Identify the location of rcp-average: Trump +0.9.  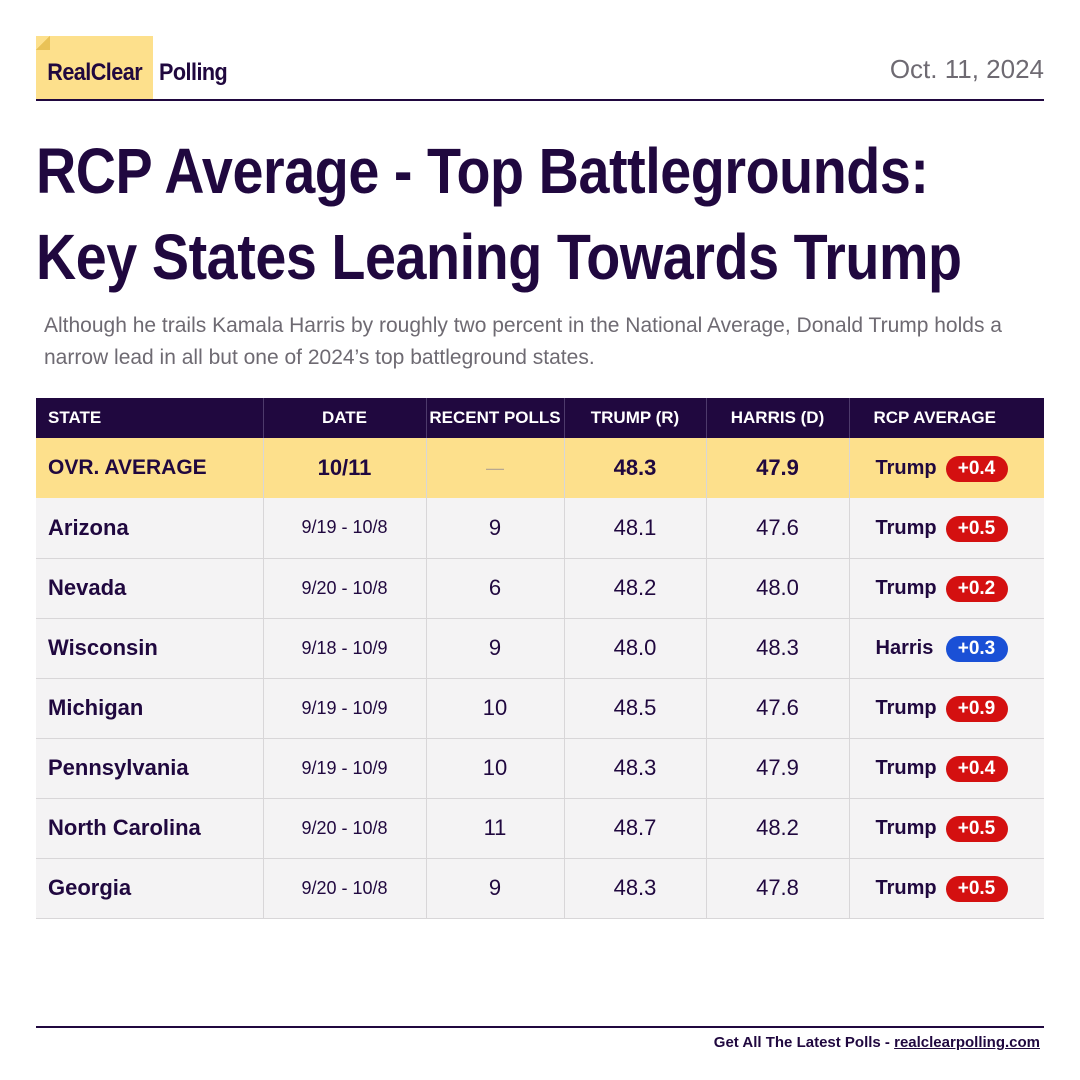
(946, 708).